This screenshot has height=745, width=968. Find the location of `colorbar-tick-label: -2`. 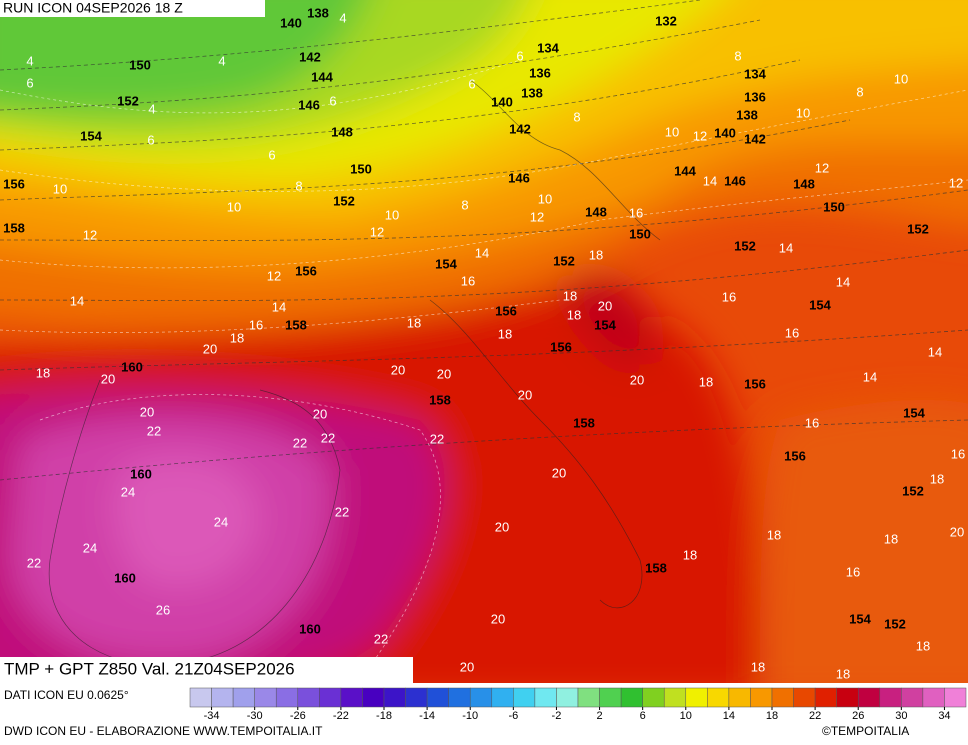

colorbar-tick-label: -2 is located at coordinates (557, 716).